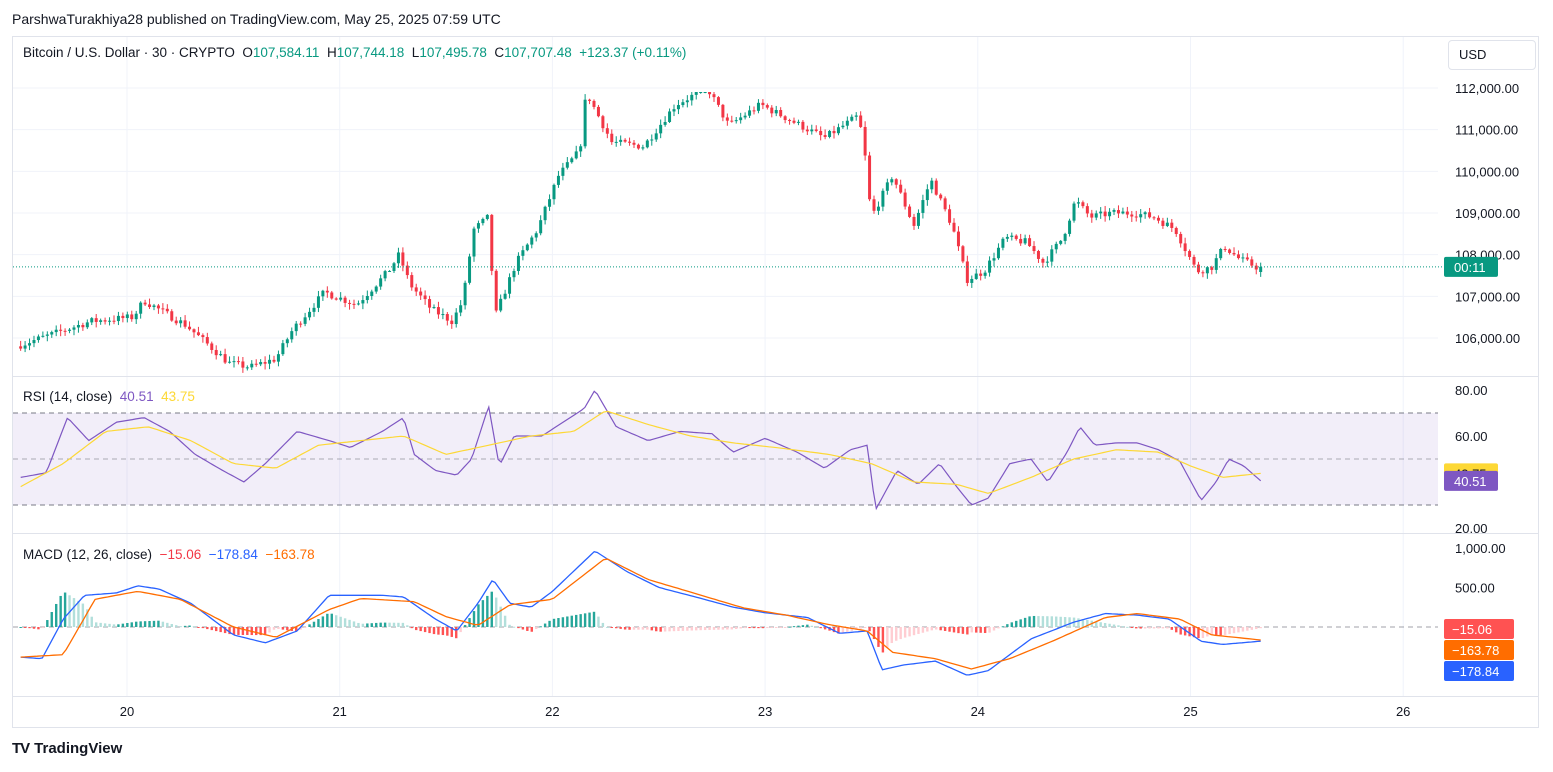 Image resolution: width=1553 pixels, height=772 pixels. I want to click on rsi-value: 40.51, so click(136, 396).